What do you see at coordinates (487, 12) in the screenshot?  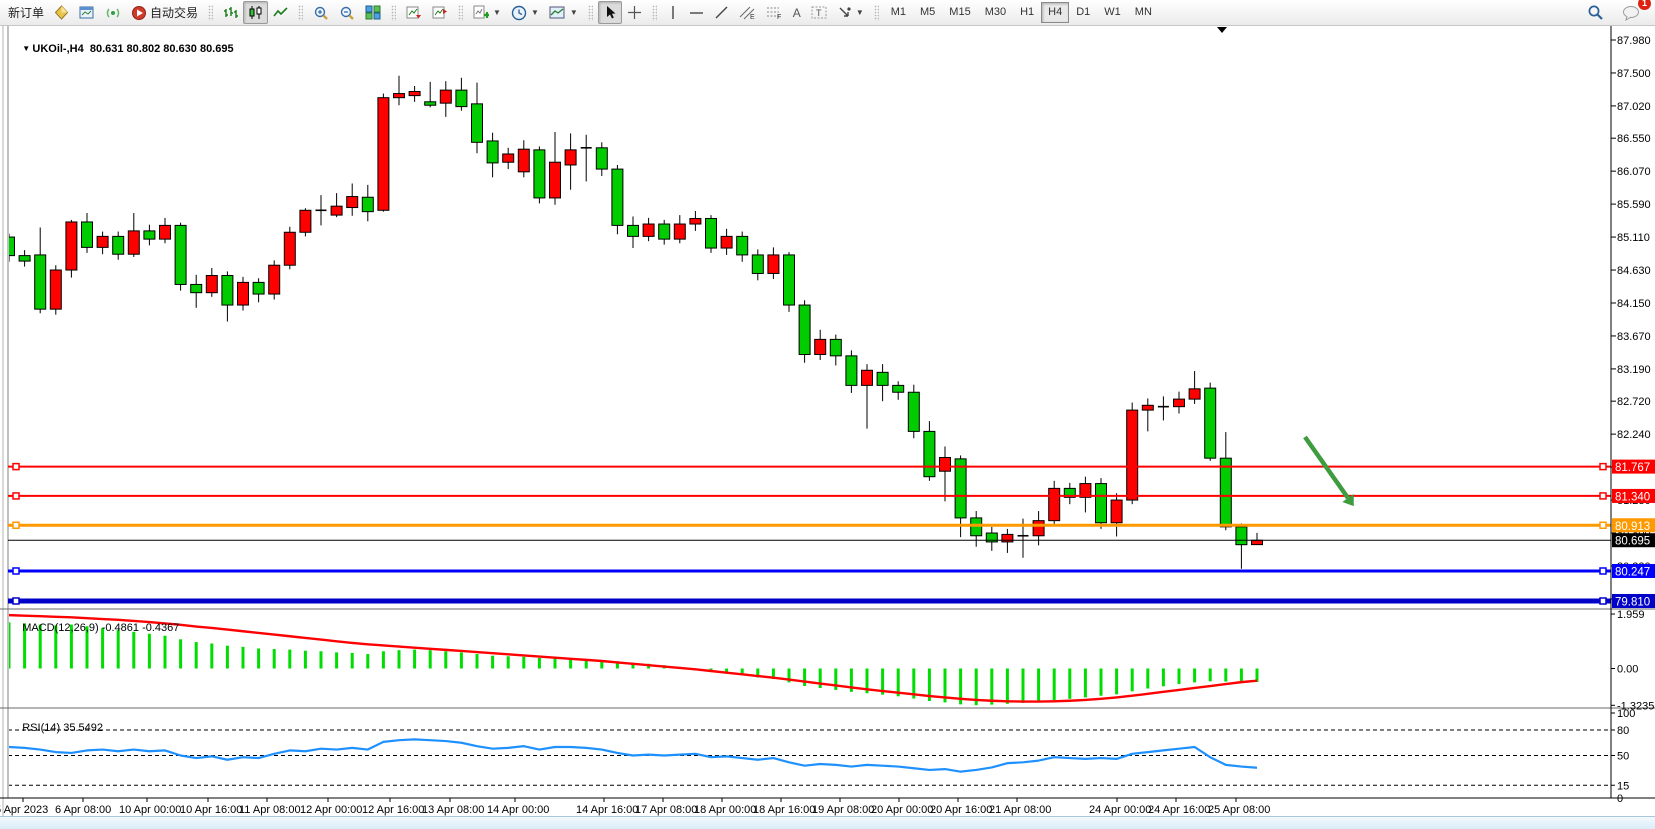 I see `indicators-button: ▼` at bounding box center [487, 12].